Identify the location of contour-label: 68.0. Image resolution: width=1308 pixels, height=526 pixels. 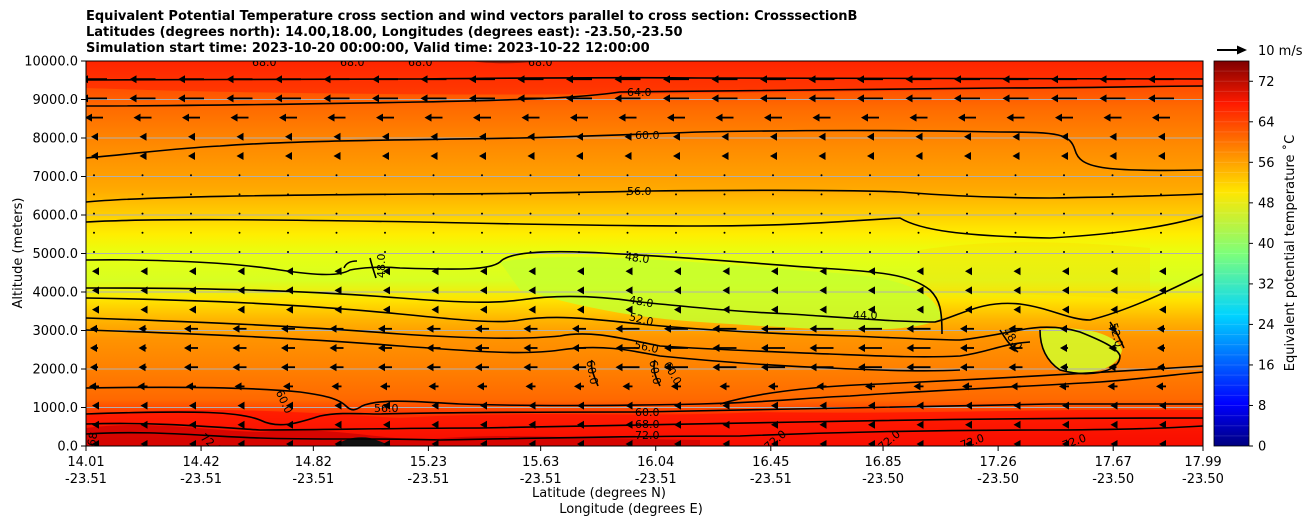
(264, 62).